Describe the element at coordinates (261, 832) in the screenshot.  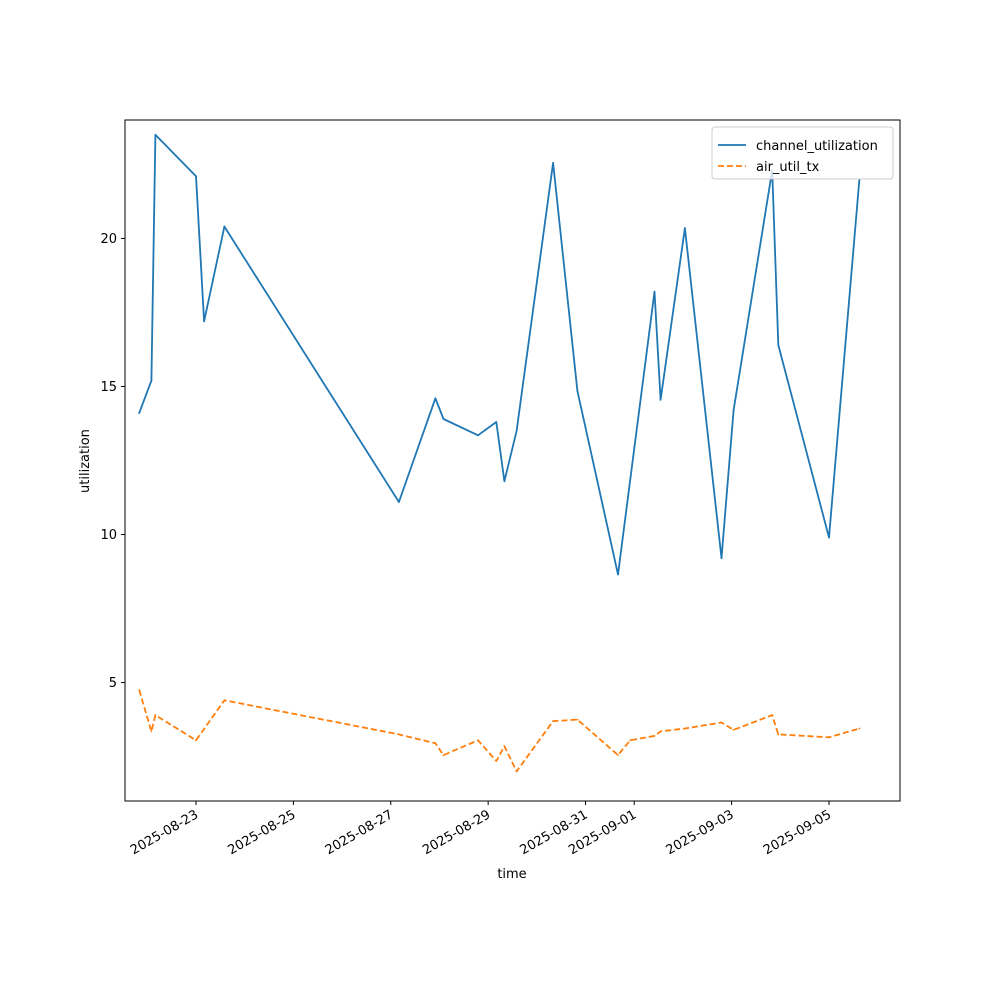
I see `x-tick-label: 2025-08-25` at that location.